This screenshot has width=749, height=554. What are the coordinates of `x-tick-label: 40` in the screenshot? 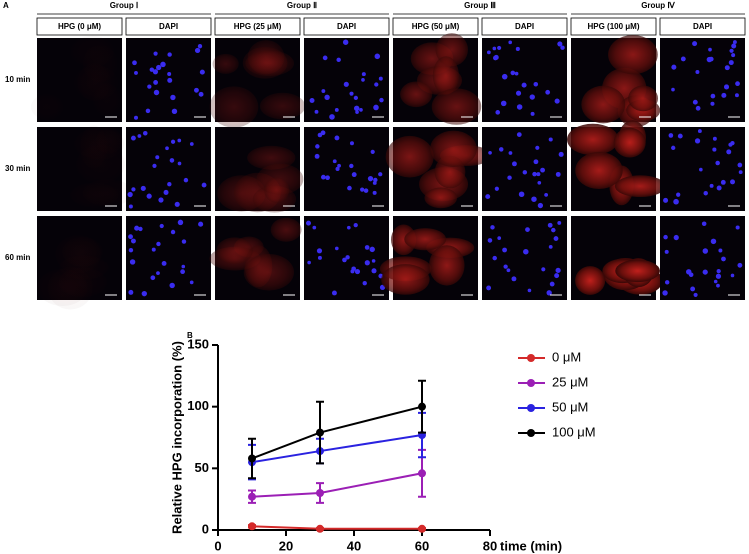 It's located at (354, 545).